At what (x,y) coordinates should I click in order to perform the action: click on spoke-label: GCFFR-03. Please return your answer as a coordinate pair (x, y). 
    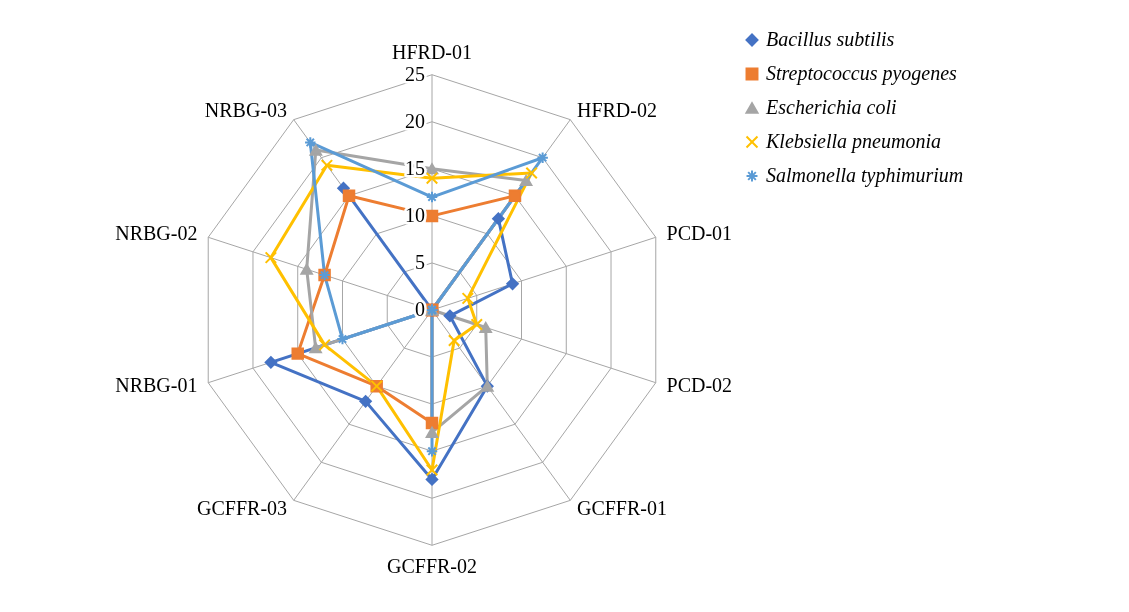
    Looking at the image, I should click on (242, 508).